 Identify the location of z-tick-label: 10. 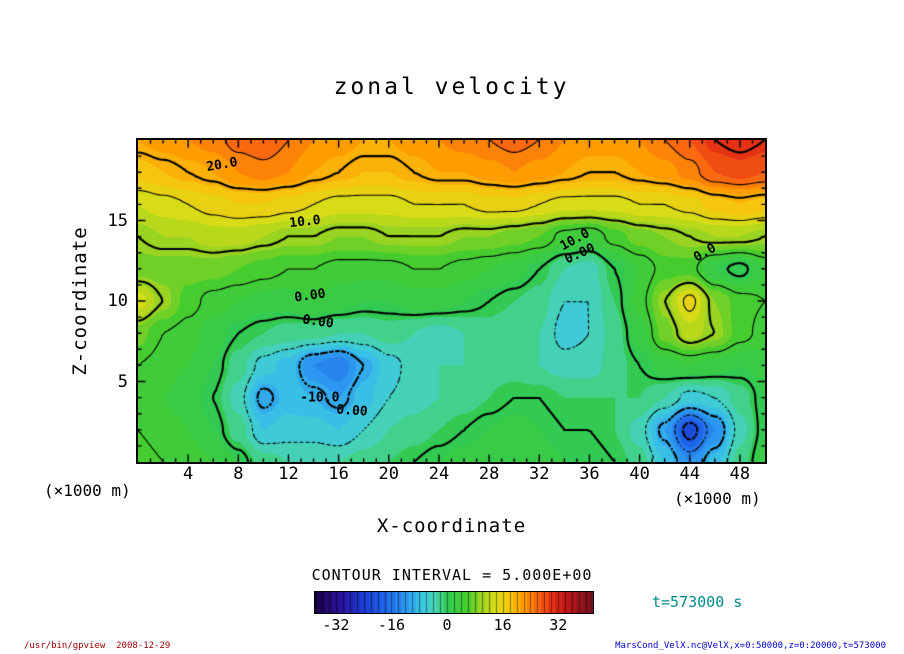
(117, 301).